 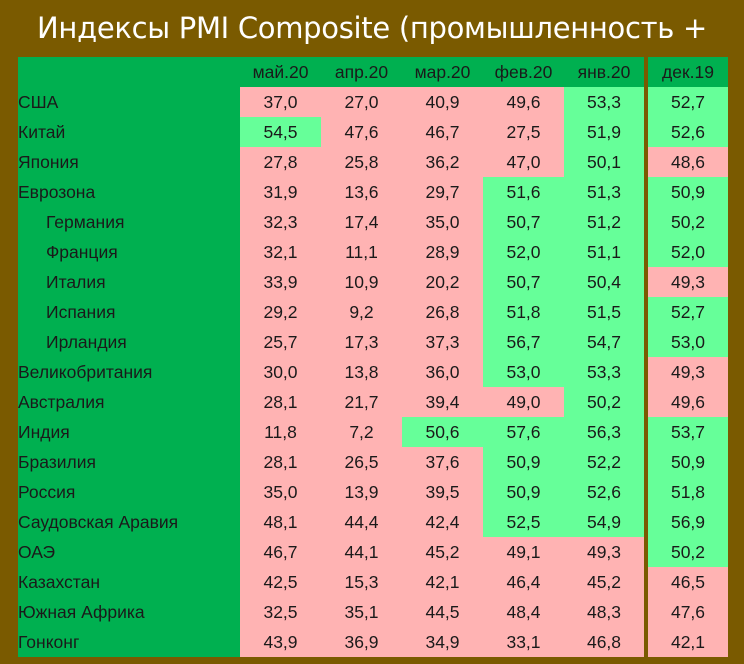 I want to click on table-row: Китай 54,5 47,6 46,7 27,5 51,9 52,6, so click(x=373, y=132).